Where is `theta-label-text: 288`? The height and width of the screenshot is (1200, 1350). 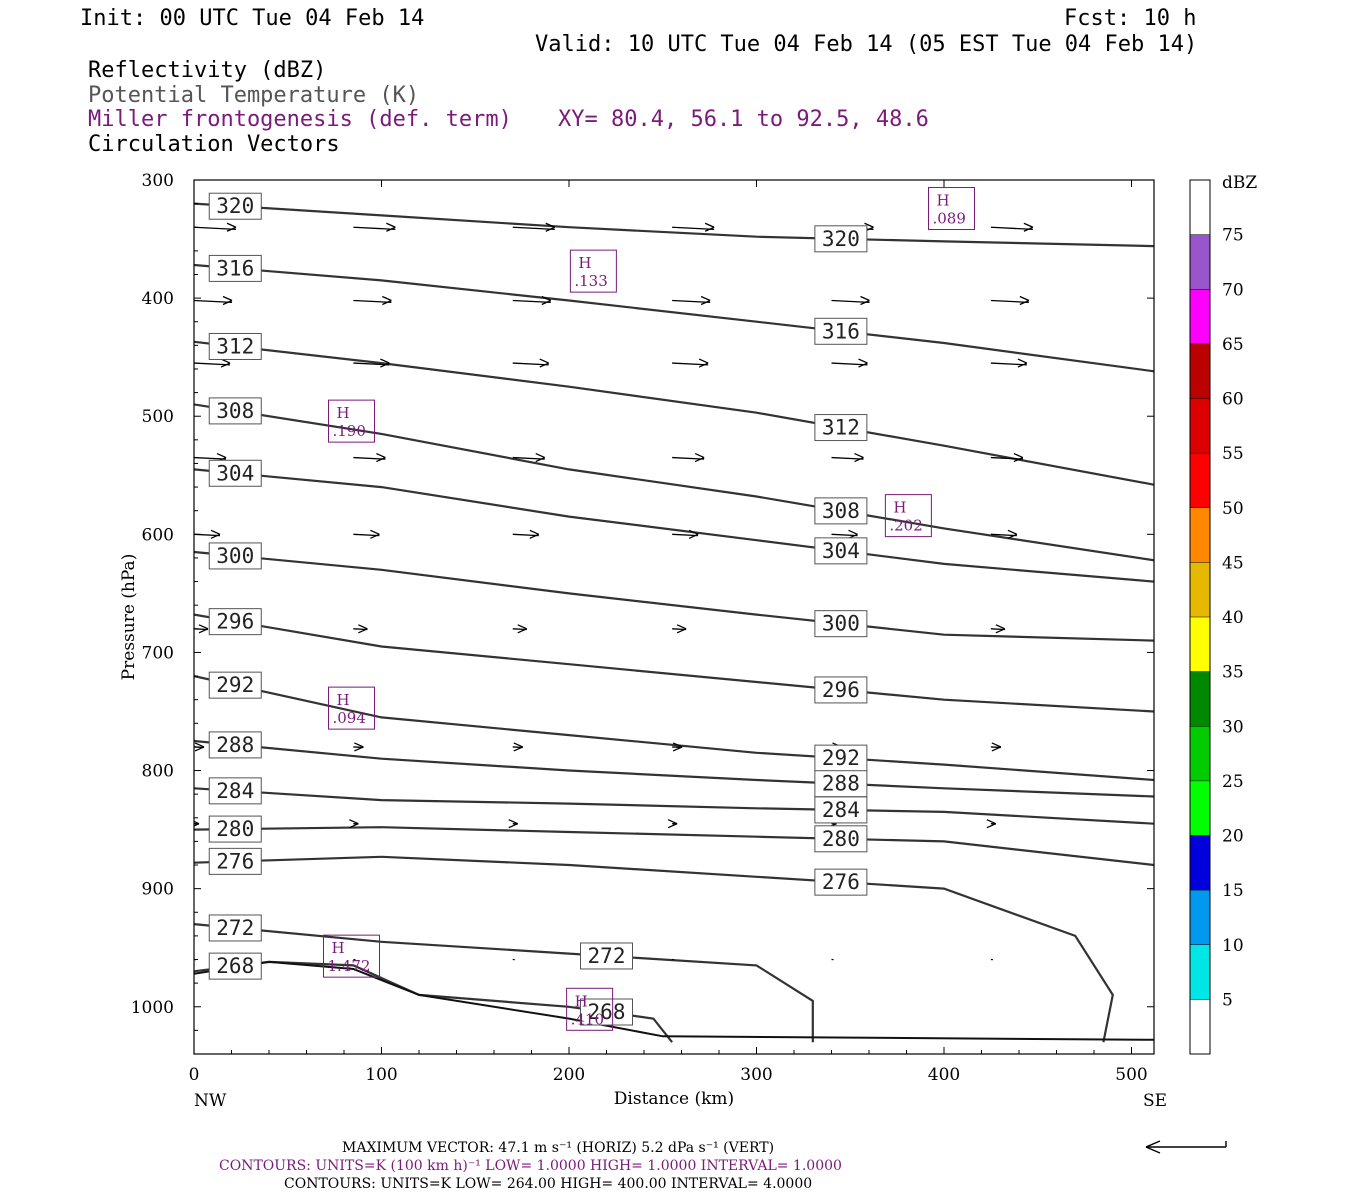
theta-label-text: 288 is located at coordinates (235, 745).